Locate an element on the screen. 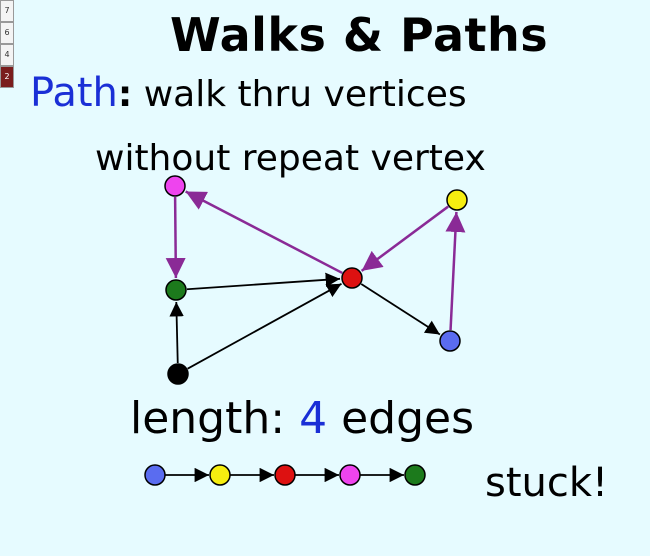 This screenshot has height=556, width=650. edge-blue-to-yellow-path is located at coordinates (455, 271).